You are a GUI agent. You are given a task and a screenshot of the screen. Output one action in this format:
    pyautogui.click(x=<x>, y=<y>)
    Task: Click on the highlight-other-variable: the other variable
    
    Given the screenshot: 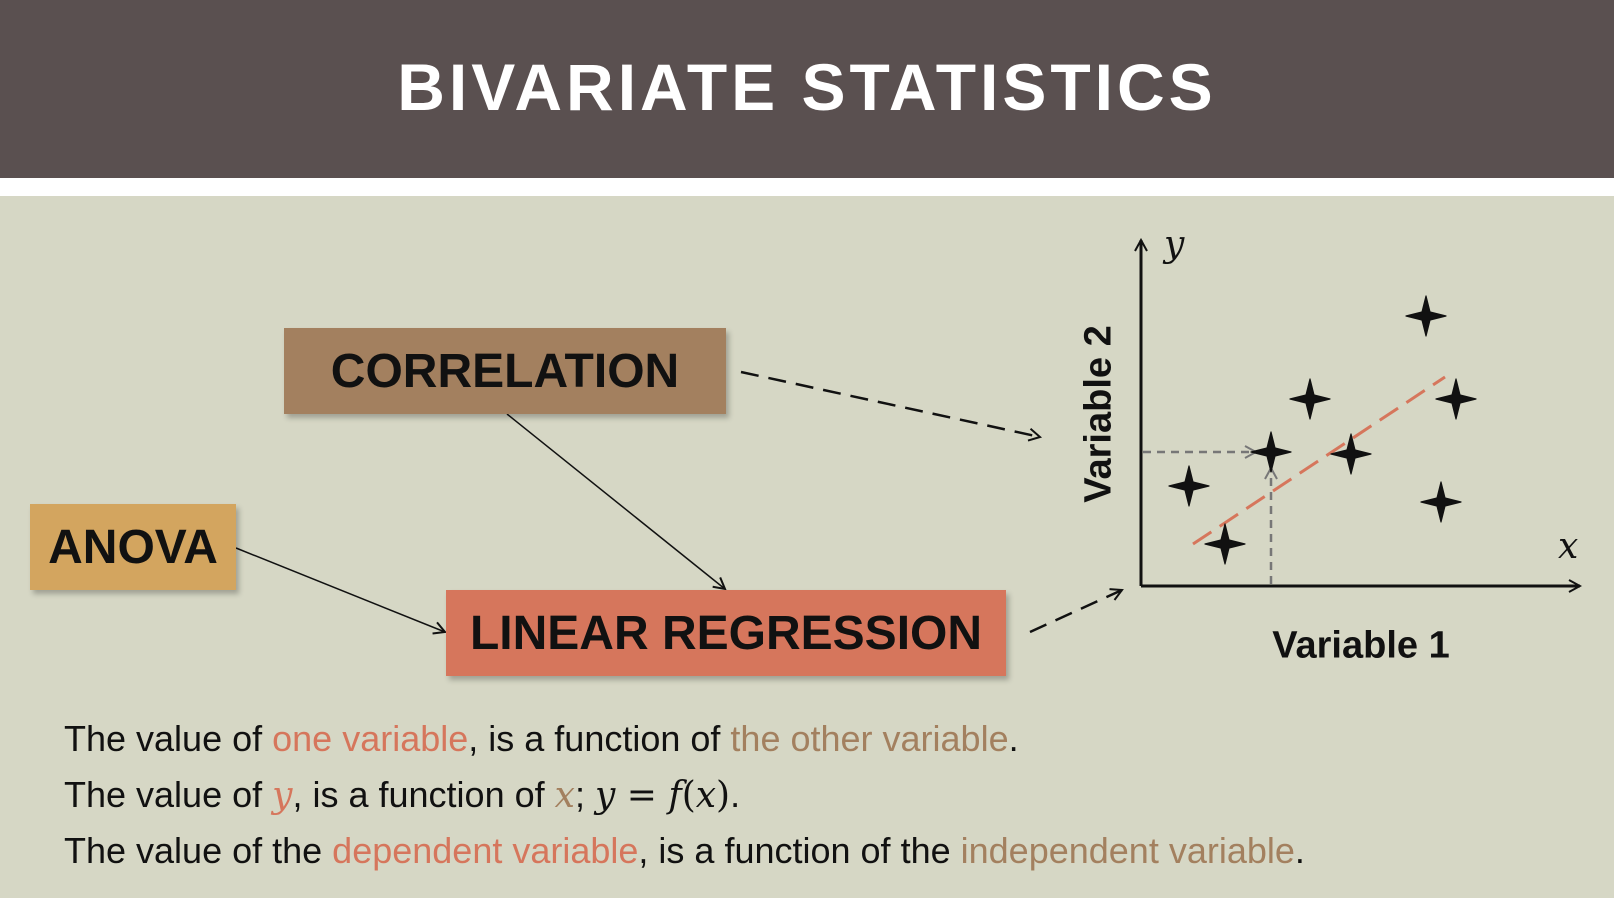 What is the action you would take?
    pyautogui.click(x=869, y=738)
    